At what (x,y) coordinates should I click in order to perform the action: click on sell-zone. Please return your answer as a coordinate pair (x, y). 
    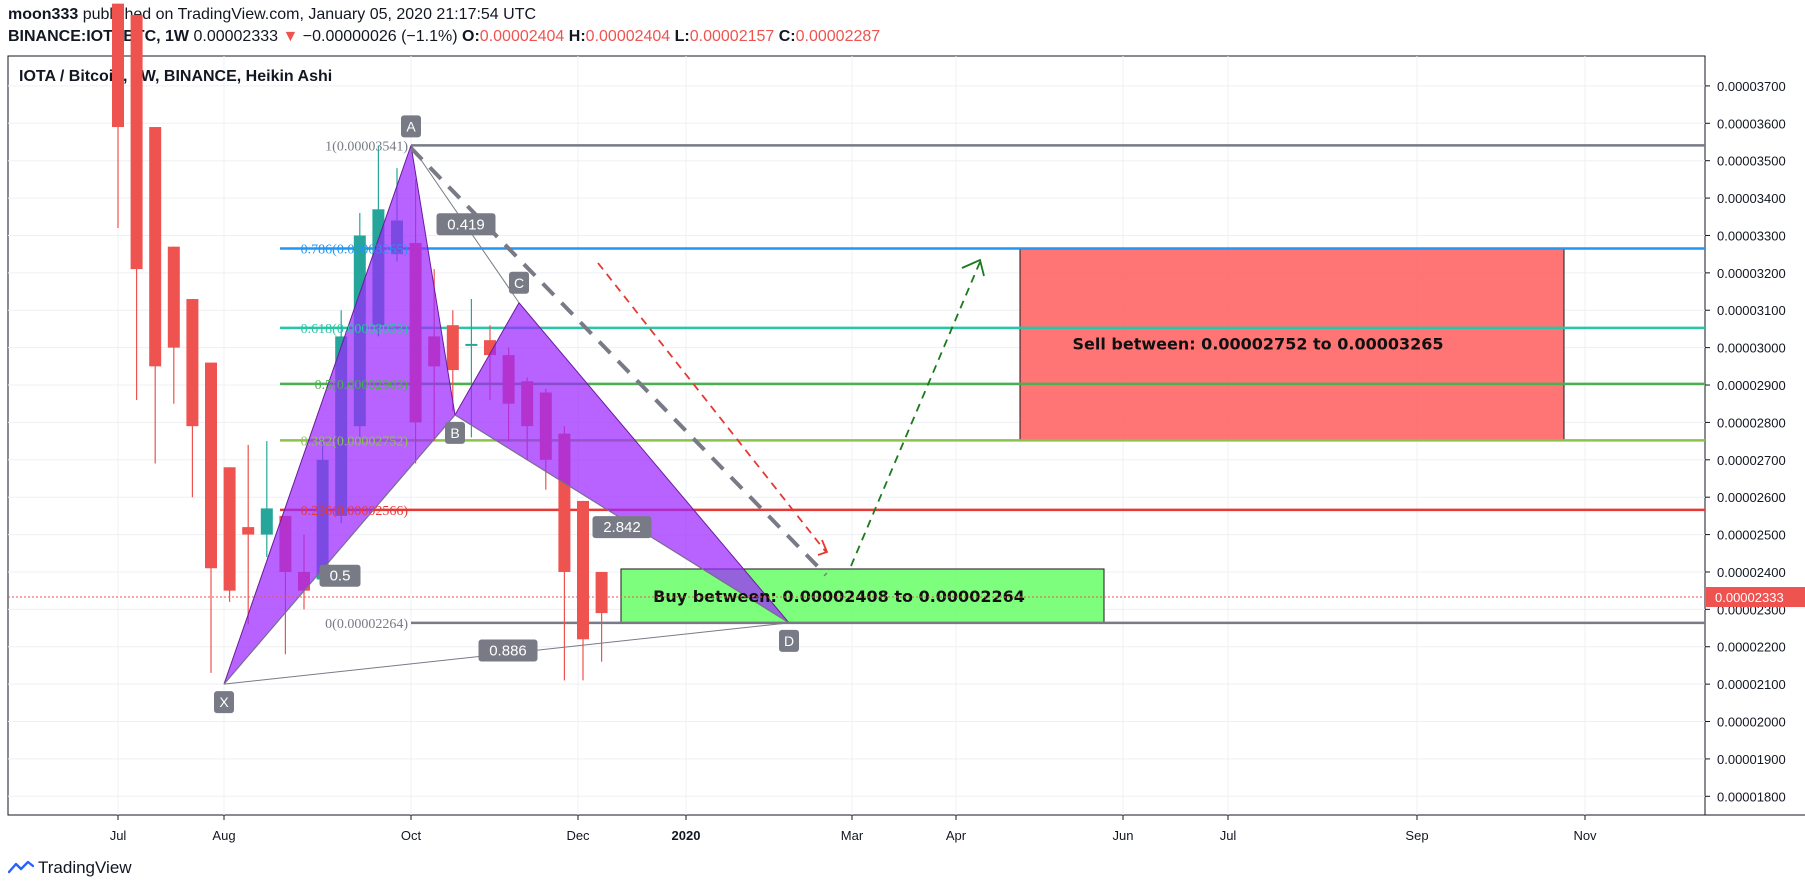
    Looking at the image, I should click on (1292, 344).